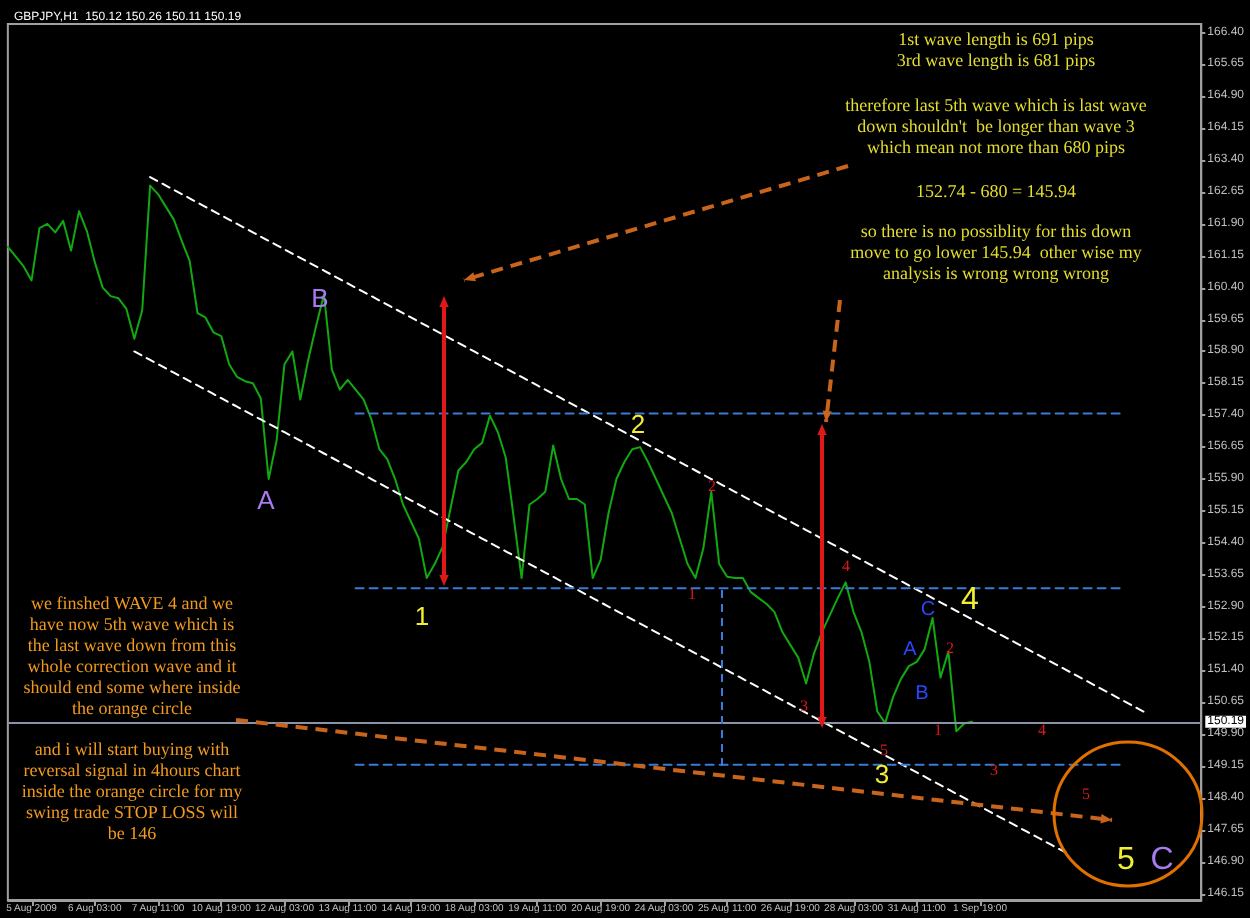  What do you see at coordinates (996, 190) in the screenshot?
I see `annotation: 152.74 - 680 = 145.94` at bounding box center [996, 190].